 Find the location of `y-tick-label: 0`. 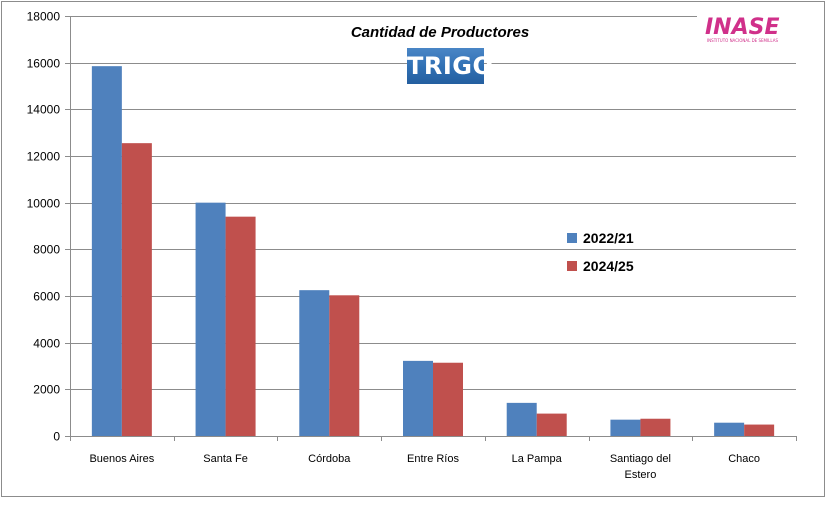

y-tick-label: 0 is located at coordinates (56, 437).